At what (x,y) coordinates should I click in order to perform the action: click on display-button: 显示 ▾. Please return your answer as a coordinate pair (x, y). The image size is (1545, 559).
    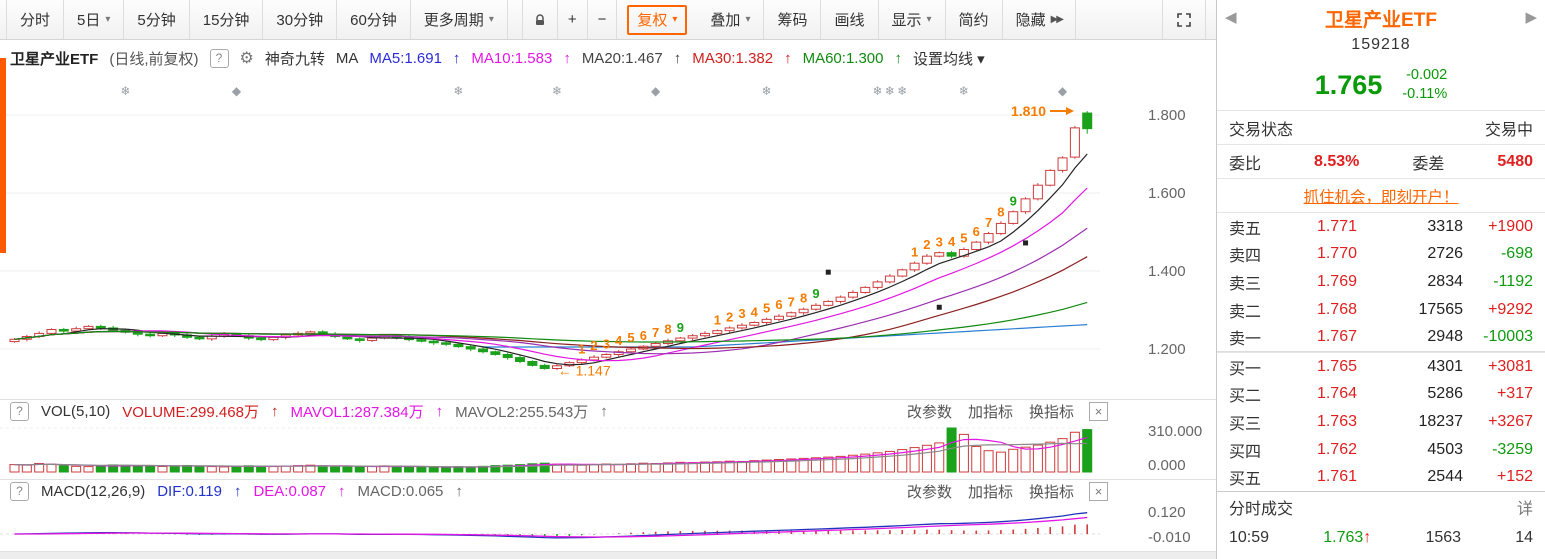
    Looking at the image, I should click on (912, 19).